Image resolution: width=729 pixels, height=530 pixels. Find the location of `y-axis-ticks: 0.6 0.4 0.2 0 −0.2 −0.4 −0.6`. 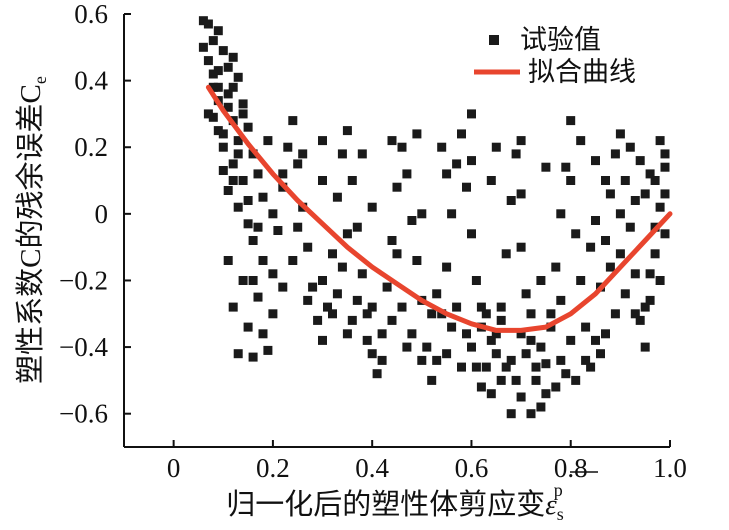

y-axis-ticks: 0.6 0.4 0.2 0 −0.2 −0.4 −0.6 is located at coordinates (95, 214).